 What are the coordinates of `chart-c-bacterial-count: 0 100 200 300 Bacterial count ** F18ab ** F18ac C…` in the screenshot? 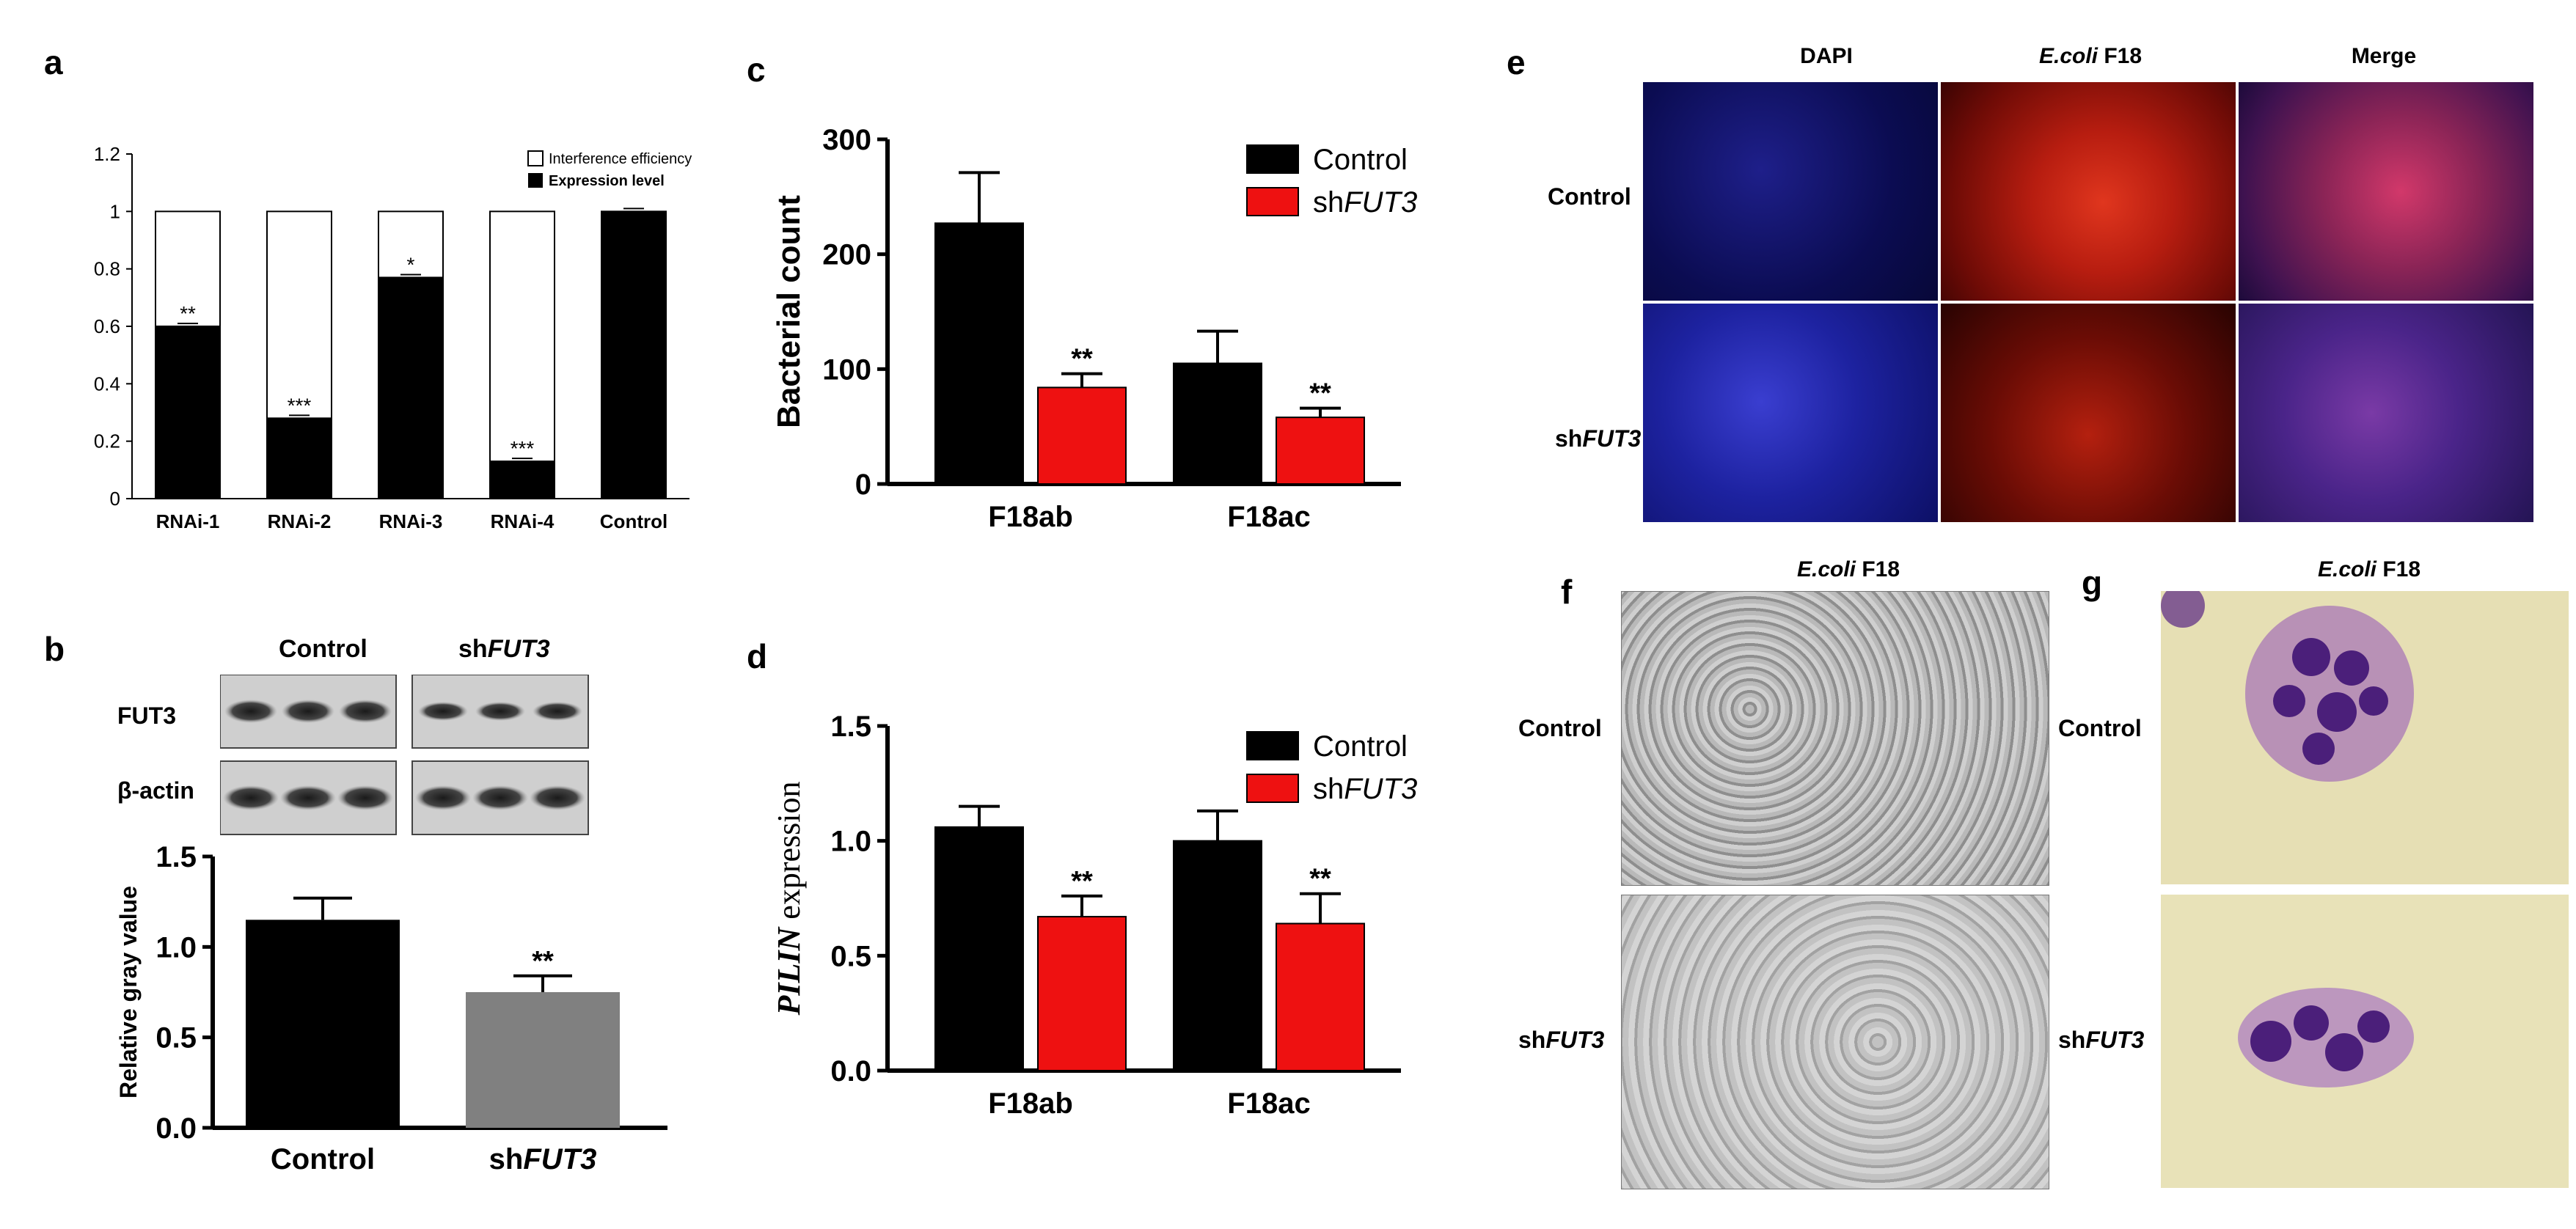 It's located at (1094, 328).